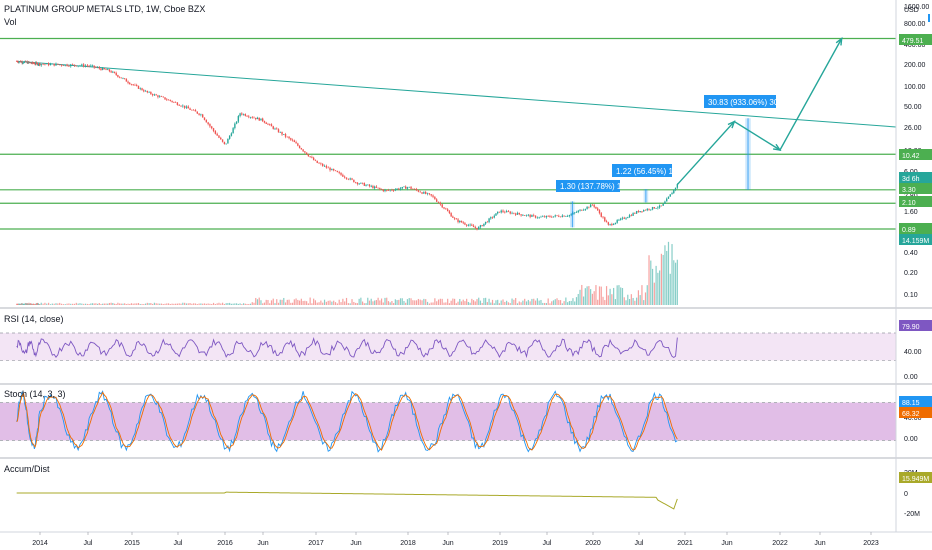 This screenshot has width=932, height=550. I want to click on volume-tick-label: 0.20, so click(911, 273).